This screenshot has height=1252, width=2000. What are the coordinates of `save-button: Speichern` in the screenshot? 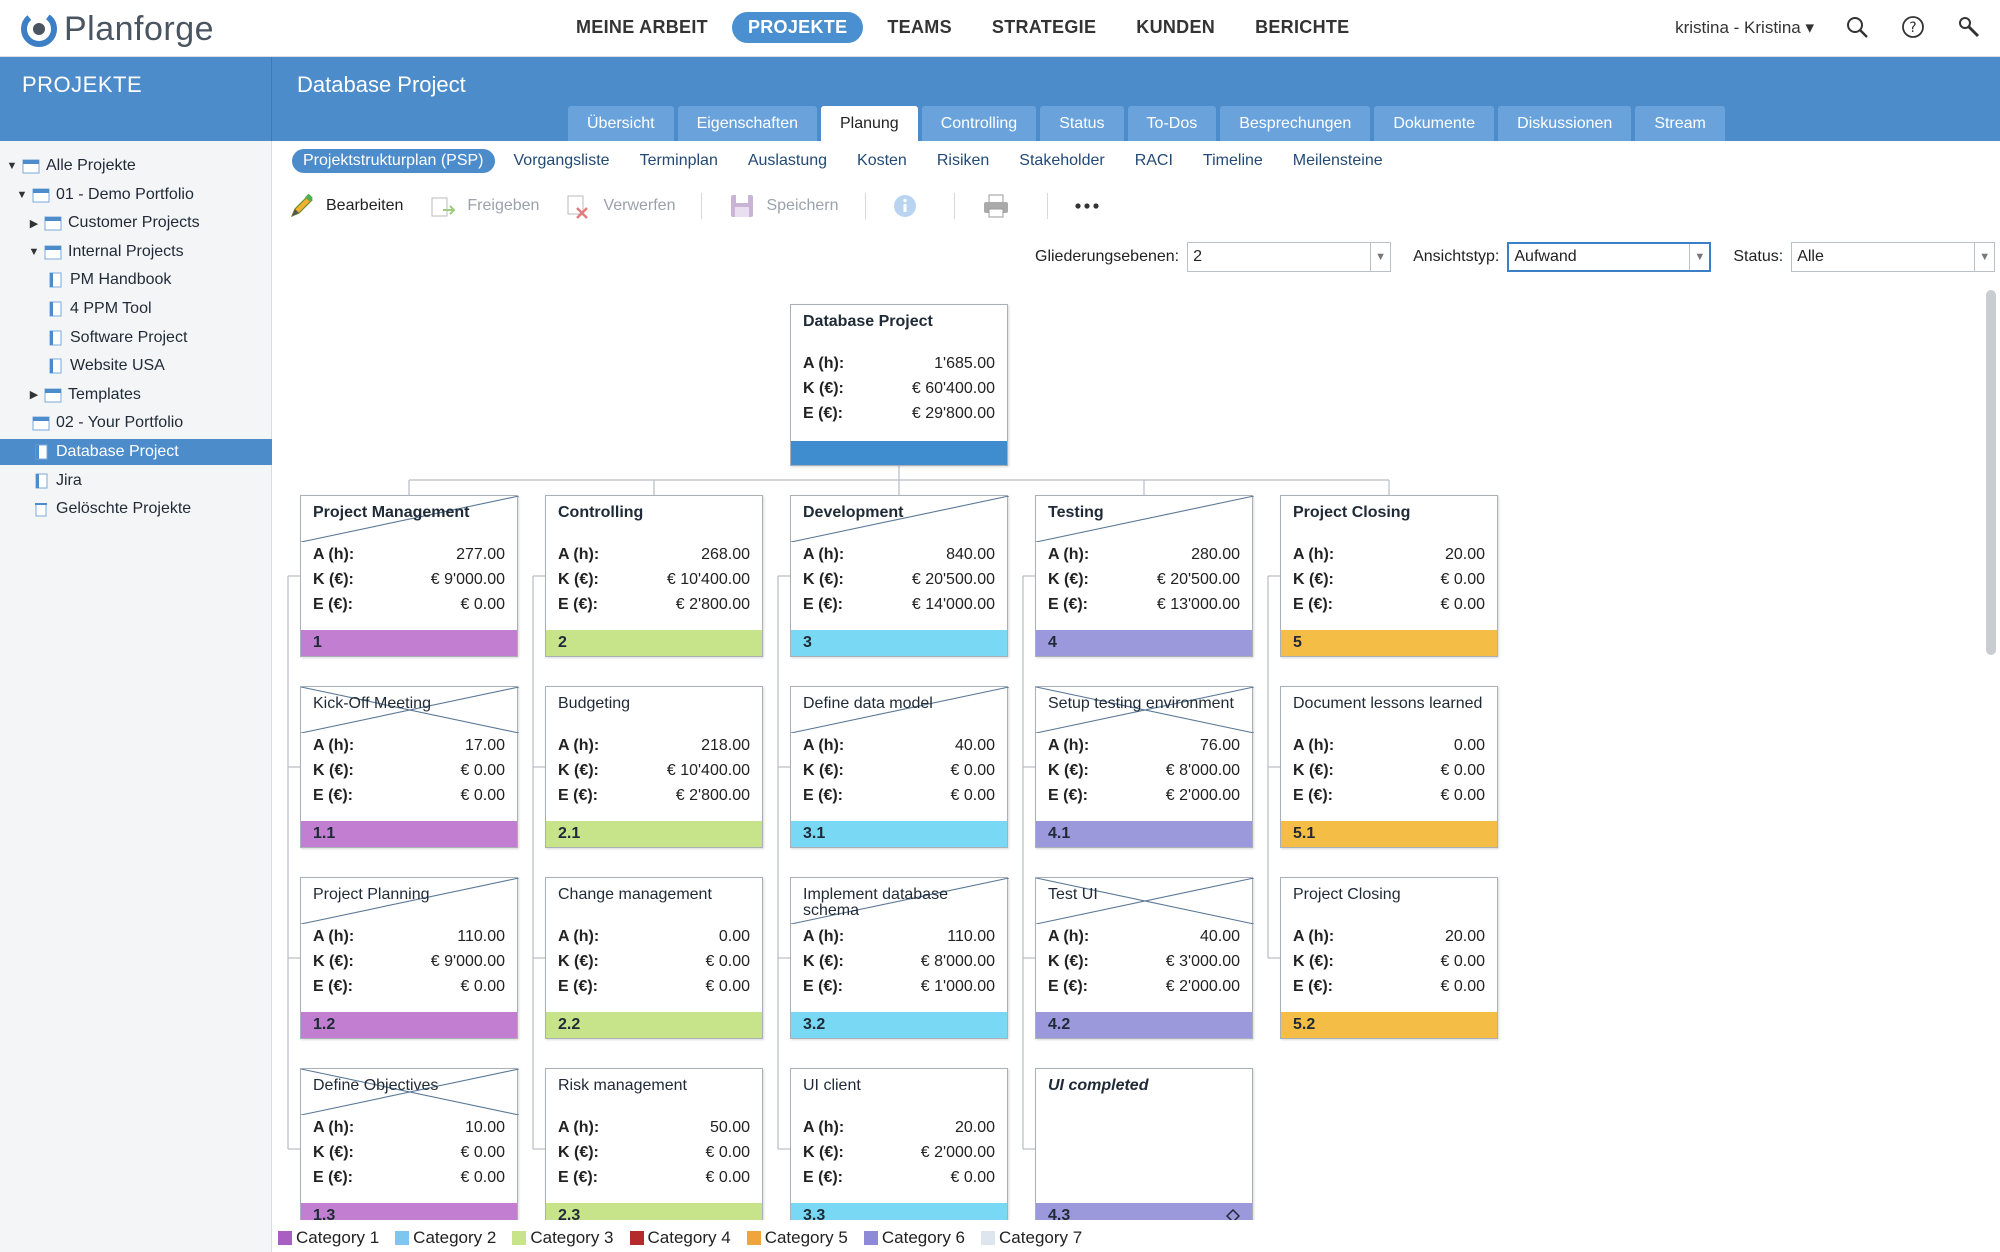 It's located at (783, 206).